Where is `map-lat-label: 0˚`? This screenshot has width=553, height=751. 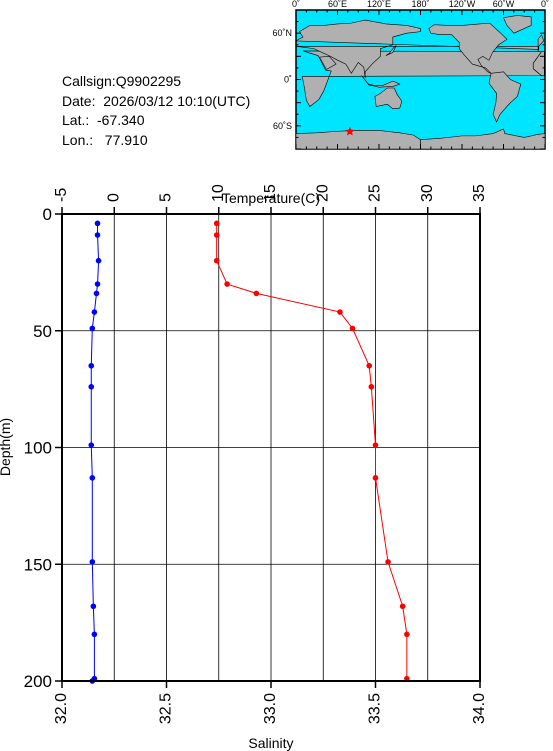
map-lat-label: 0˚ is located at coordinates (288, 80).